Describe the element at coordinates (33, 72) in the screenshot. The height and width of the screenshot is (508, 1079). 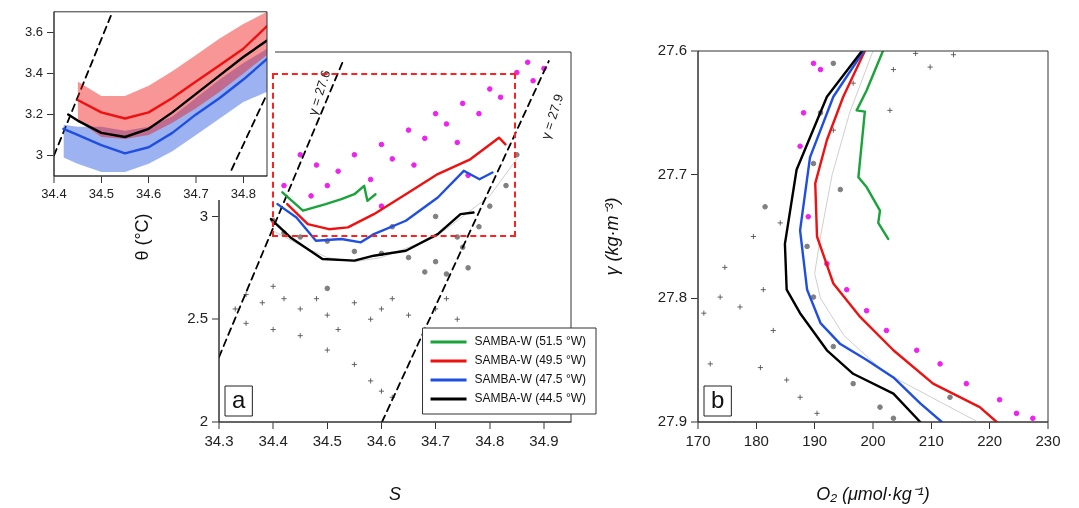
I see `y-tick-label: 3.4` at that location.